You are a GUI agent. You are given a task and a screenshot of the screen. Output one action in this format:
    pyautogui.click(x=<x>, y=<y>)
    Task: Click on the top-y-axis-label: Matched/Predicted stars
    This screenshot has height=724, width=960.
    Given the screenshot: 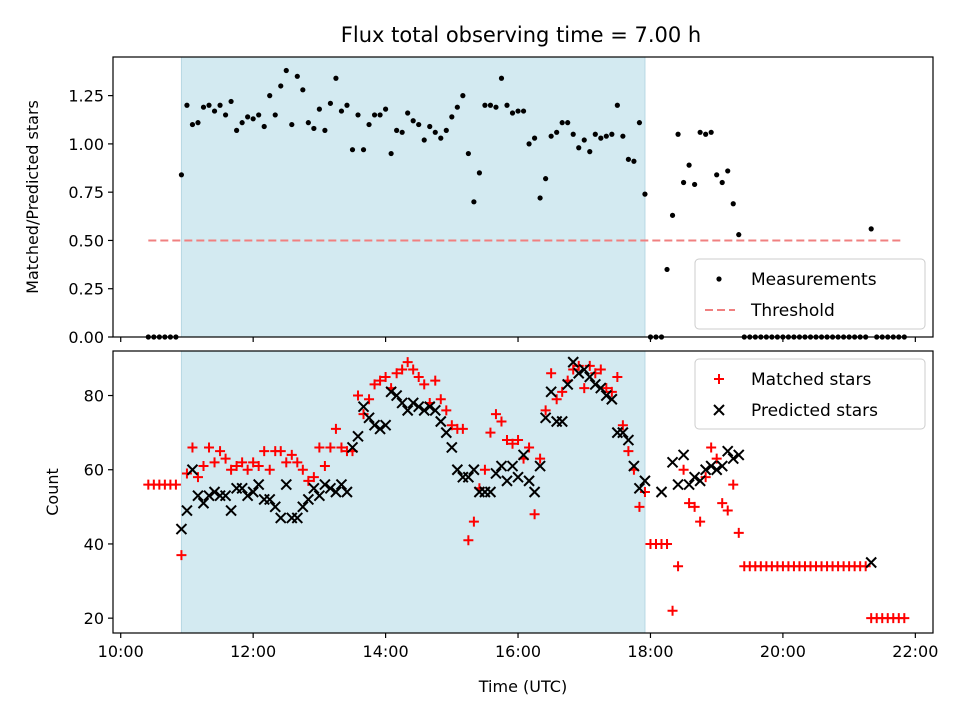 What is the action you would take?
    pyautogui.click(x=32, y=197)
    